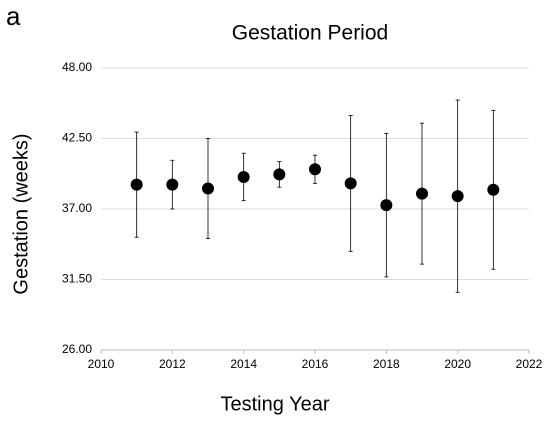 The width and height of the screenshot is (544, 421). I want to click on y-tick-label: 31.50, so click(77, 279).